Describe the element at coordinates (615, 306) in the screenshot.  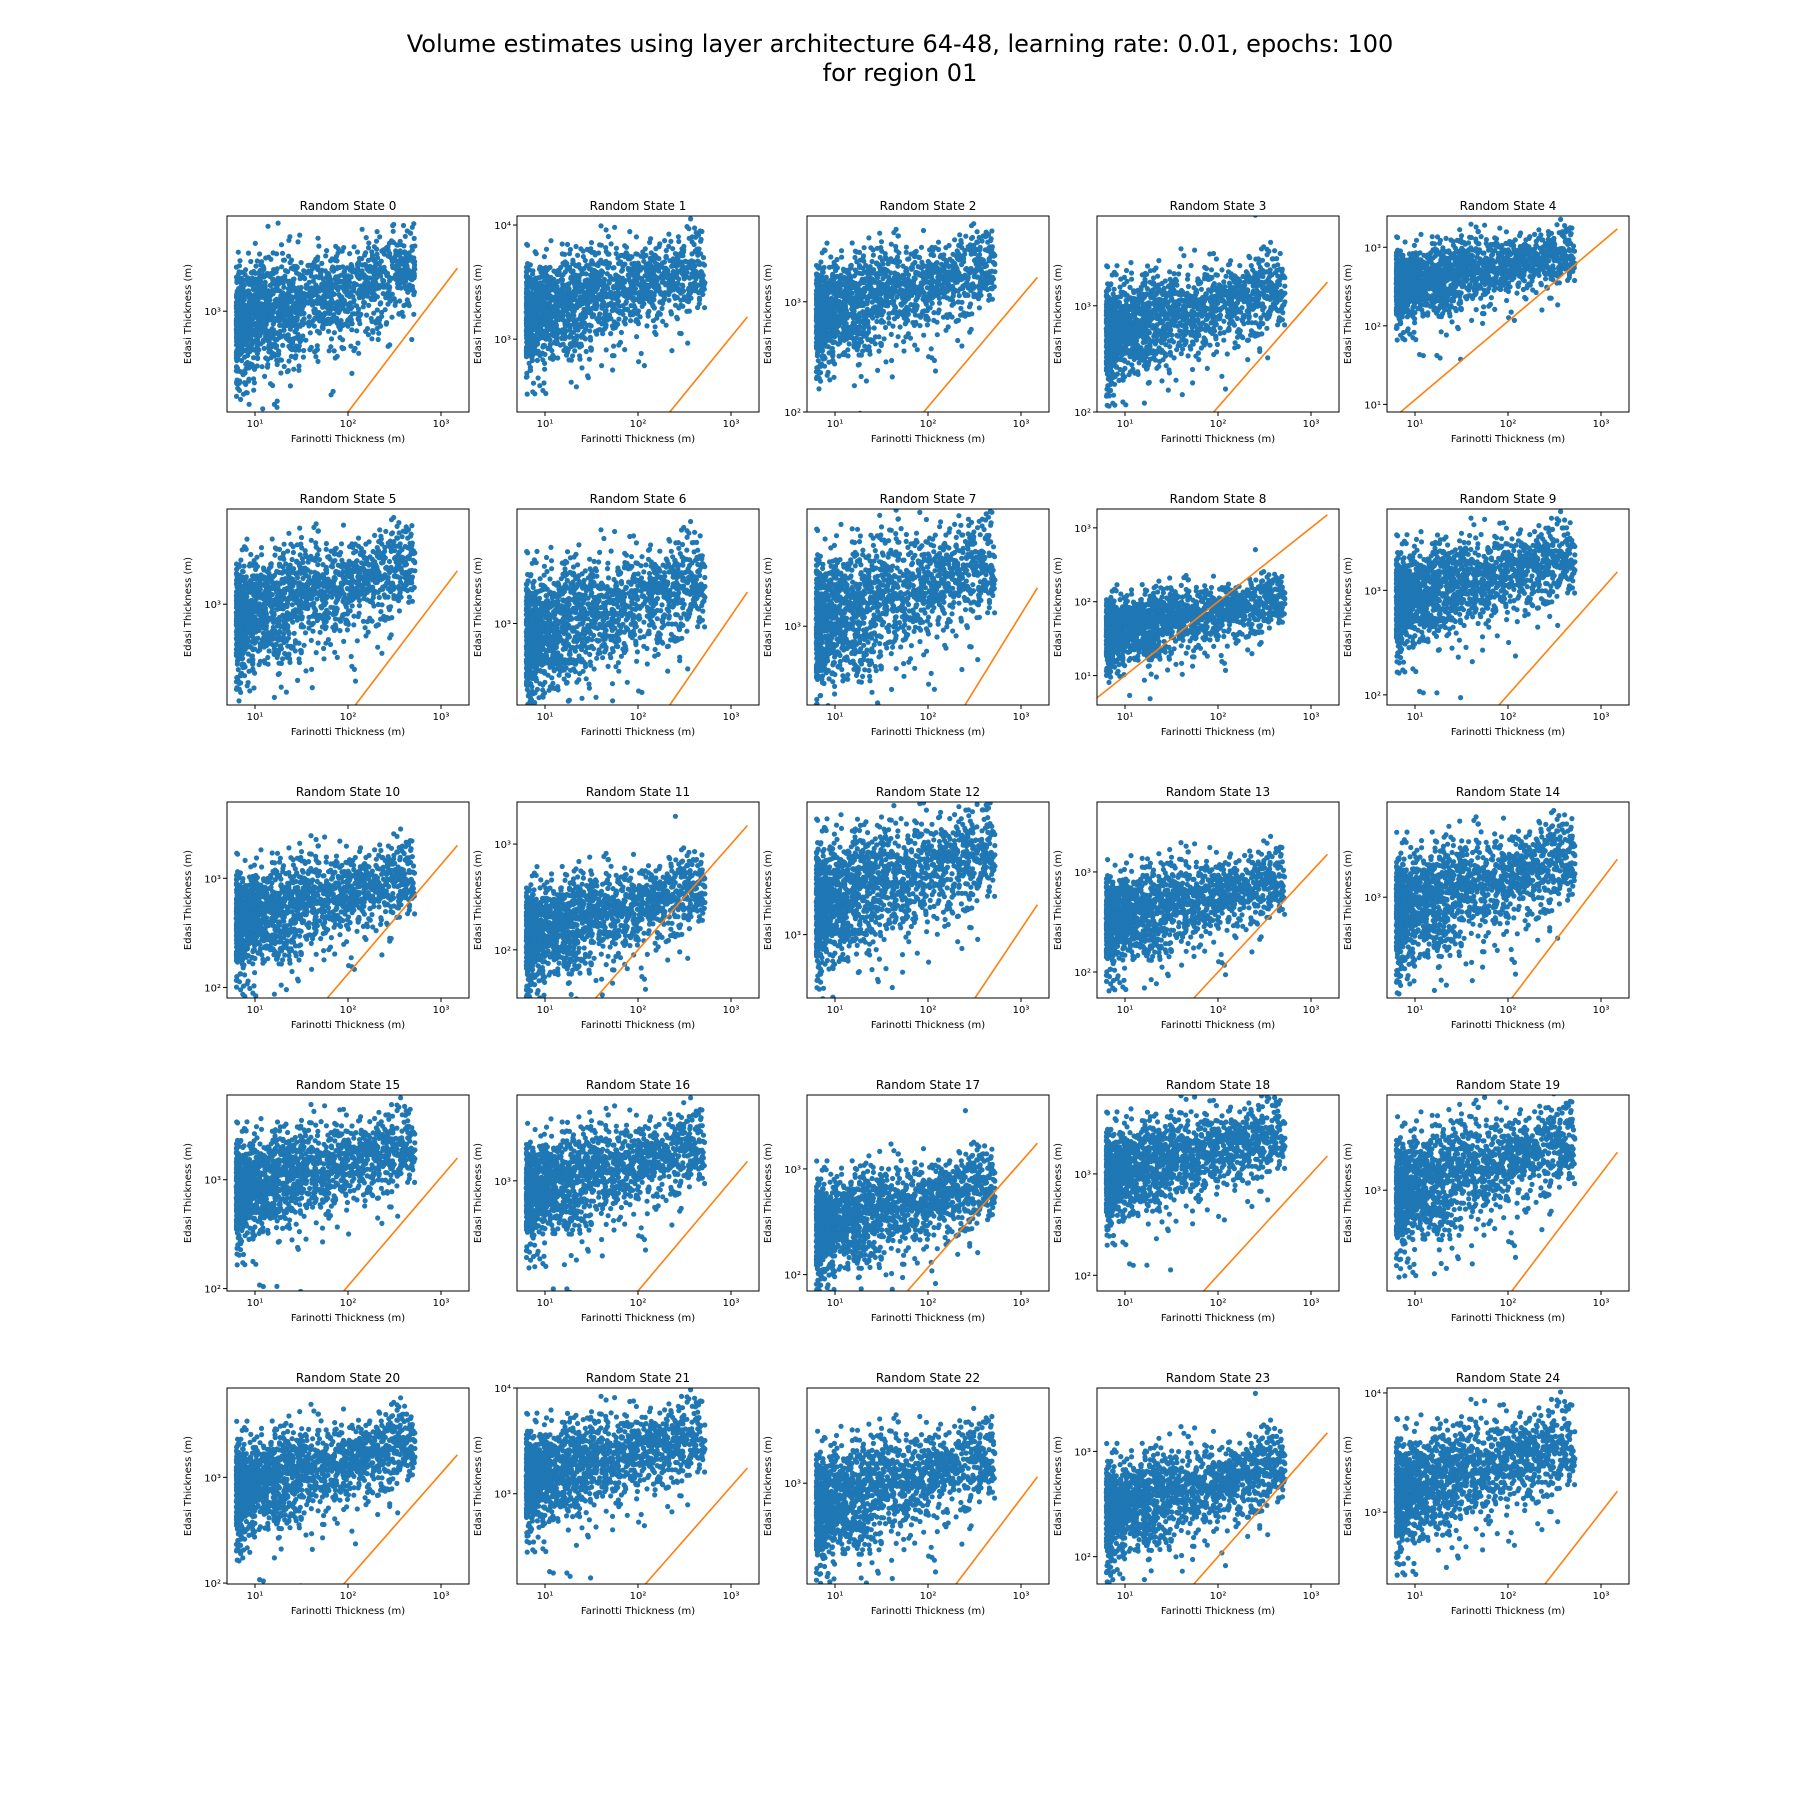
I see `scatter-series` at that location.